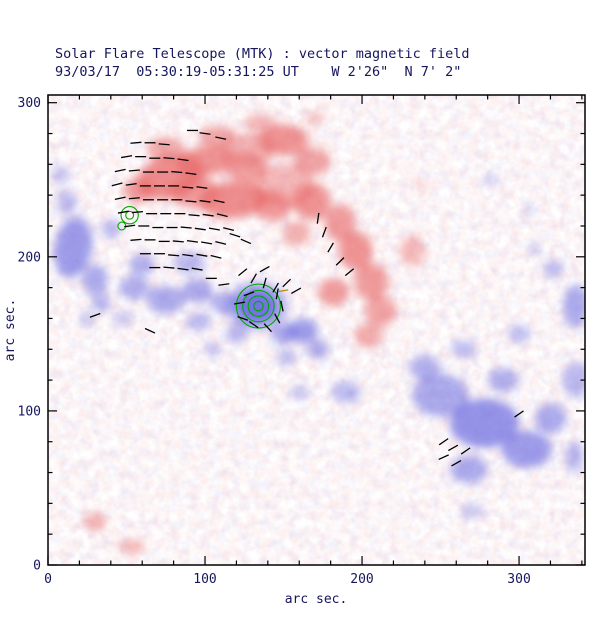 The image size is (612, 617). Describe the element at coordinates (29, 257) in the screenshot. I see `y-tick-label: 200` at that location.